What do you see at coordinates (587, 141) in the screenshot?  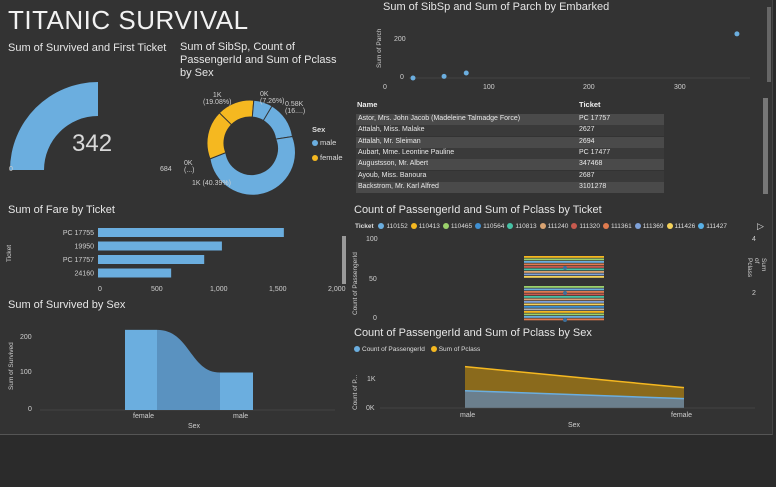 I see `table-cell-ticket: 2694` at bounding box center [587, 141].